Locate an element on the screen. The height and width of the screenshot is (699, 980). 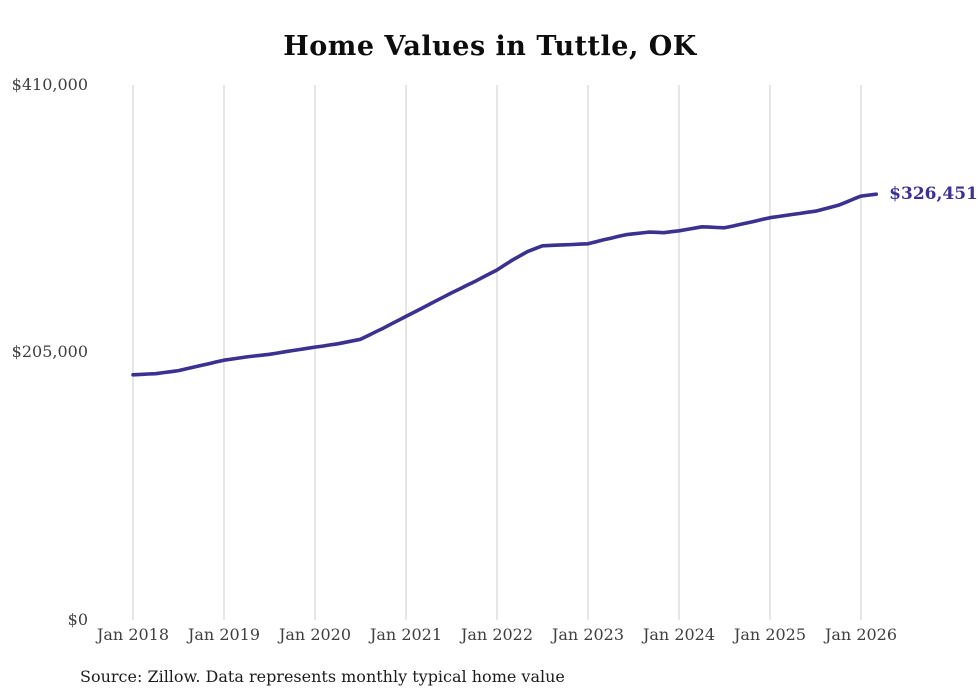
x-axis-tick-label: Jan 2019 is located at coordinates (224, 634).